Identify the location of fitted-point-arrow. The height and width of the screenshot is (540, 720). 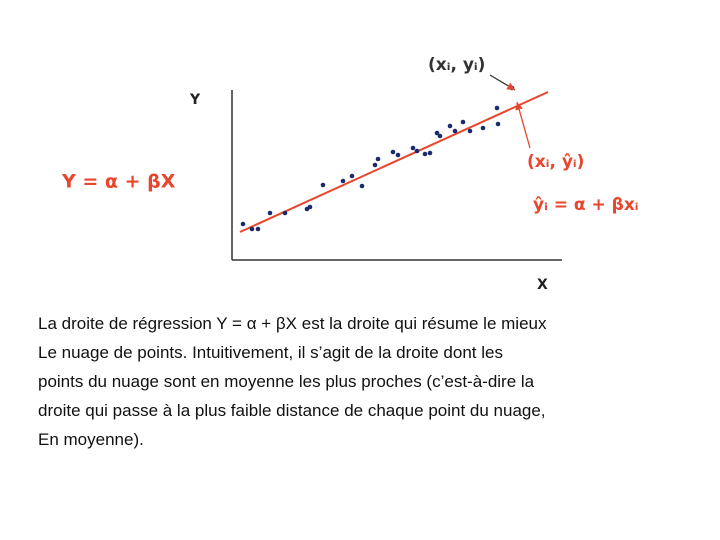
(523, 125).